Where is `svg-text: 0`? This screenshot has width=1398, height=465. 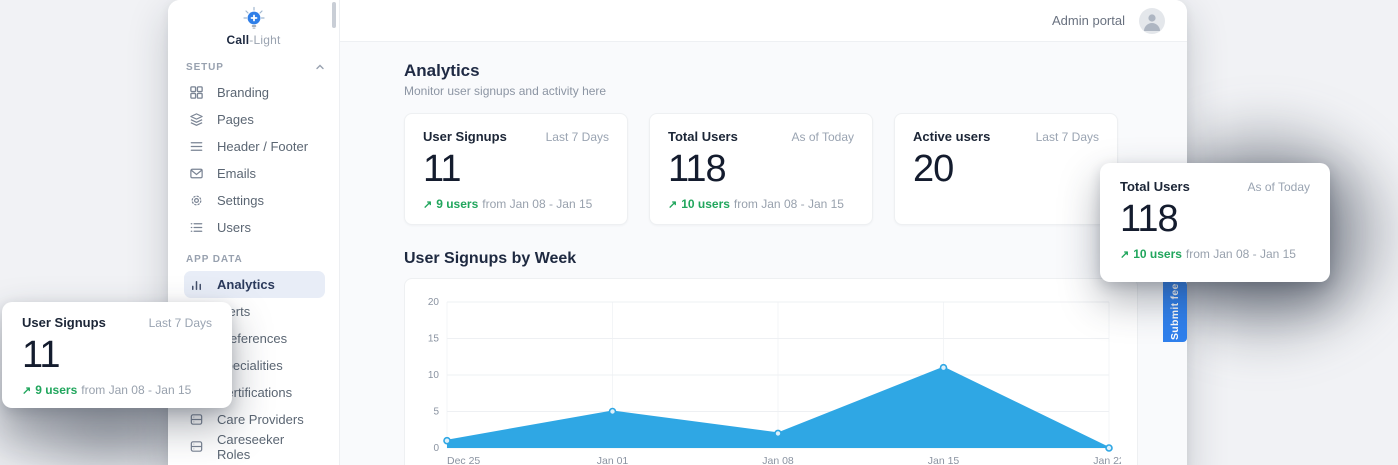 svg-text: 0 is located at coordinates (436, 448).